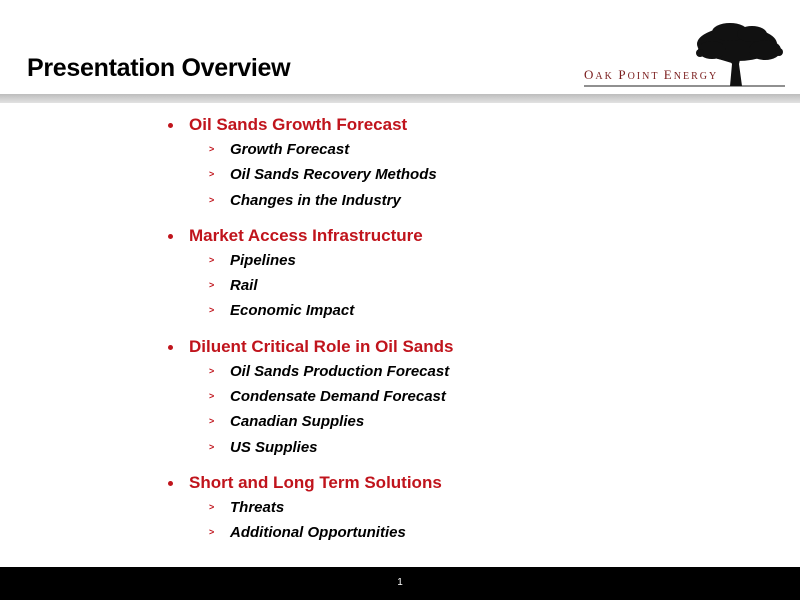 The width and height of the screenshot is (800, 600). What do you see at coordinates (465, 236) in the screenshot?
I see `section-heading: Market Access Infrastructure` at bounding box center [465, 236].